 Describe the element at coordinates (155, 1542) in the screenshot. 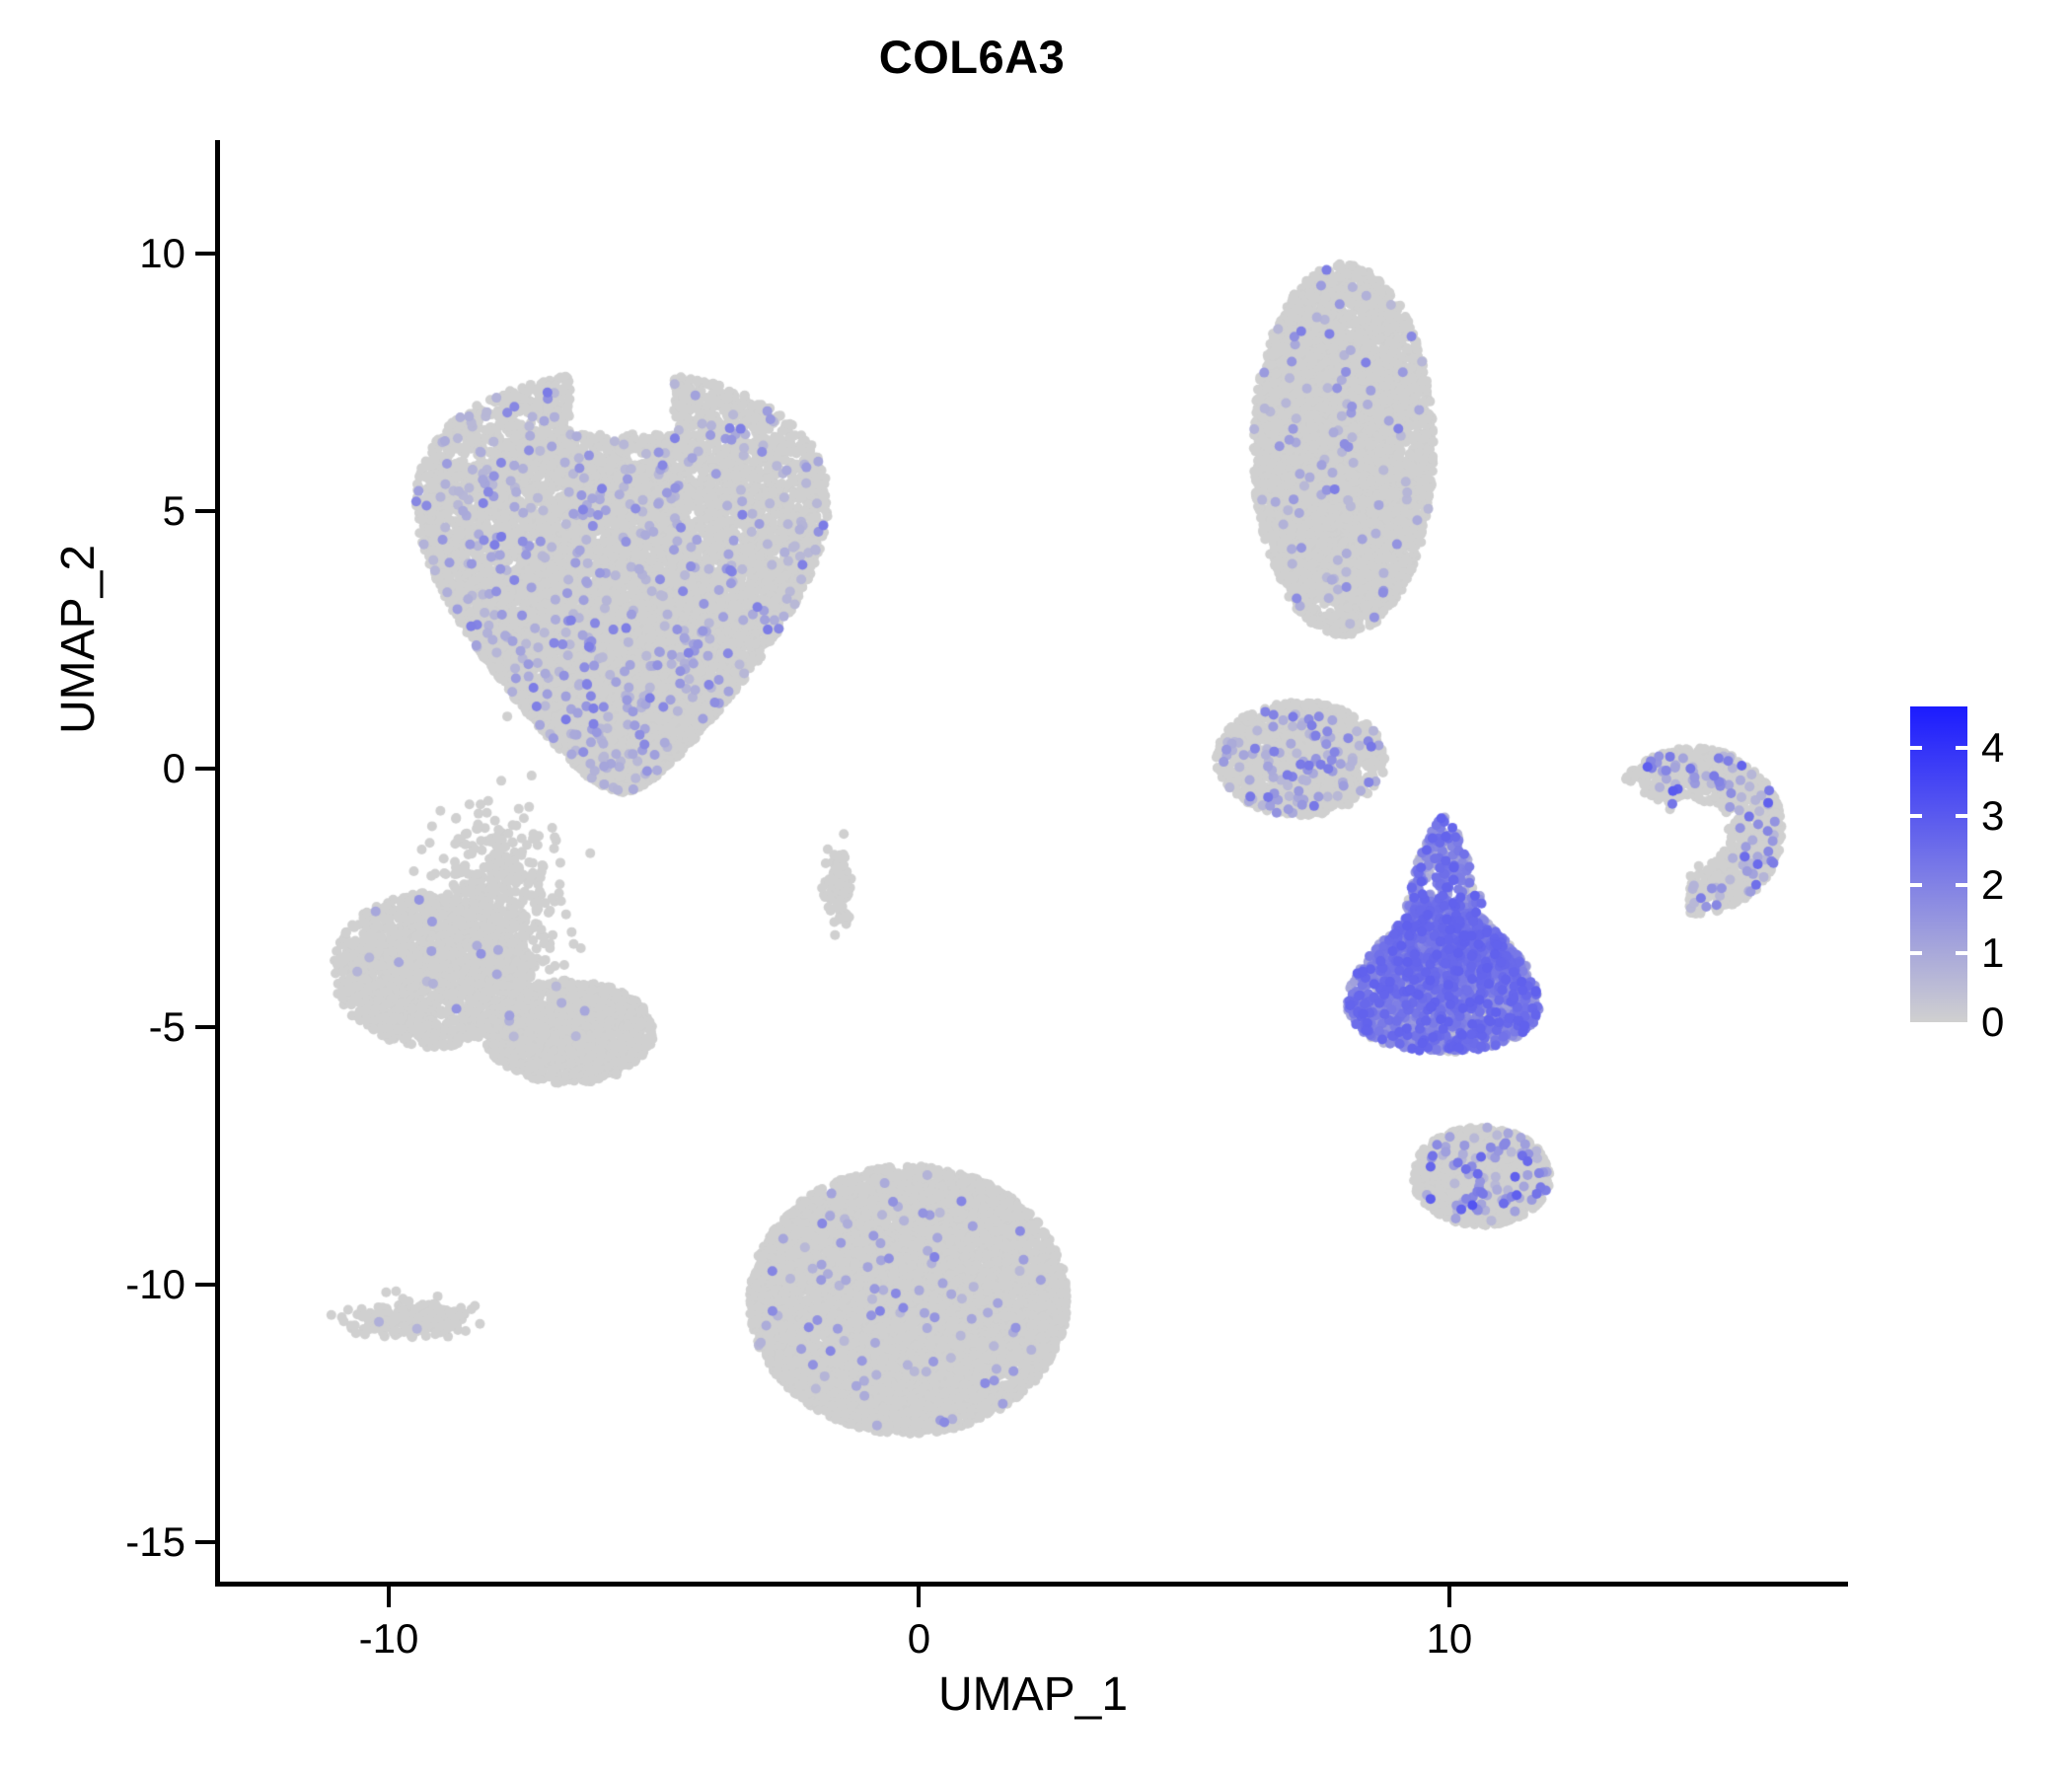

I see `y-tick-label: -15` at that location.